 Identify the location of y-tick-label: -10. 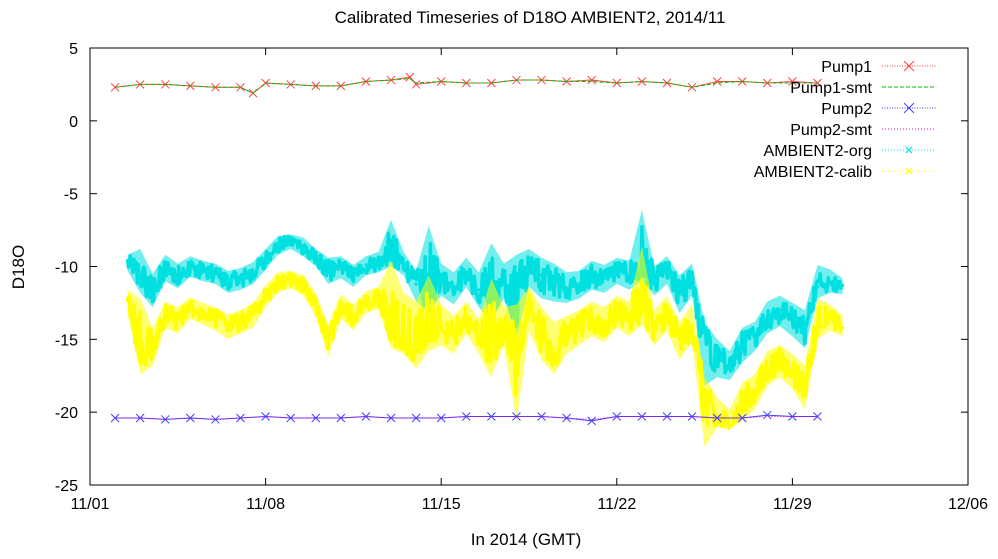
(66, 268).